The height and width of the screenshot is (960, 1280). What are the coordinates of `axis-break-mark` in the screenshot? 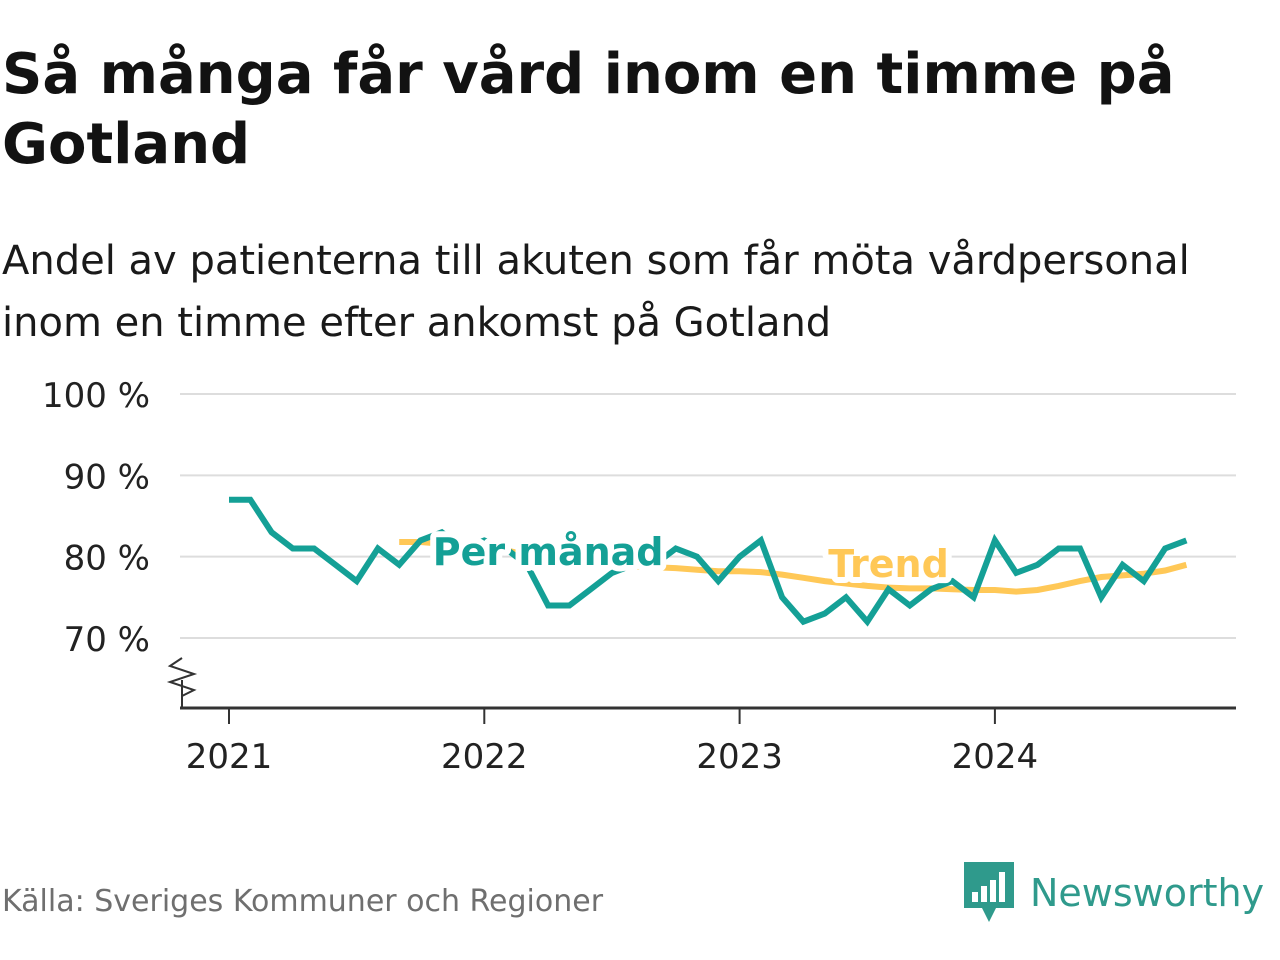 It's located at (182, 677).